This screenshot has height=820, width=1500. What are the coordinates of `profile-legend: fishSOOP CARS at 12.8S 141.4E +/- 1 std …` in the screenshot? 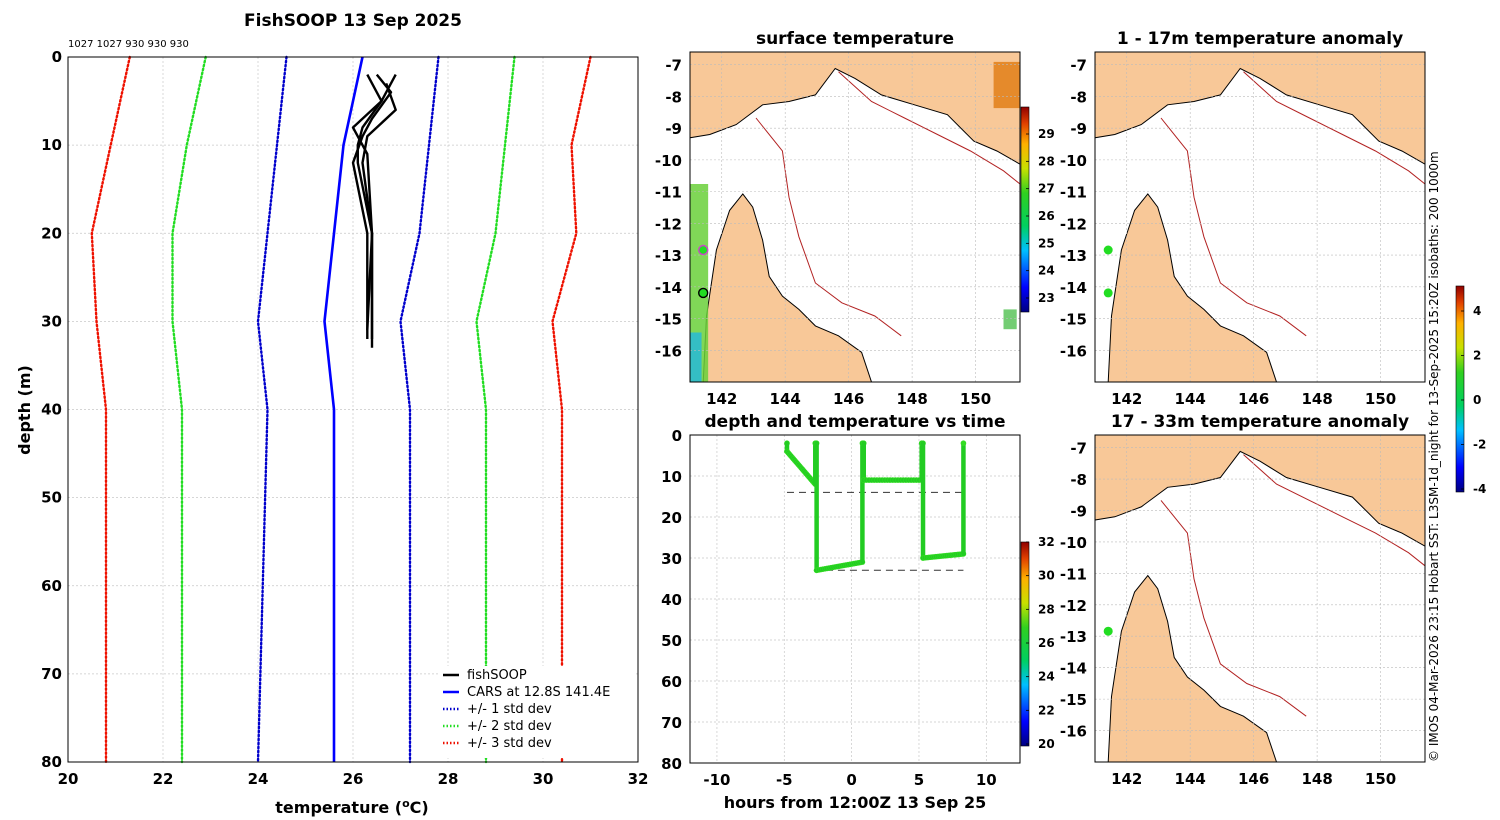 It's located at (536, 712).